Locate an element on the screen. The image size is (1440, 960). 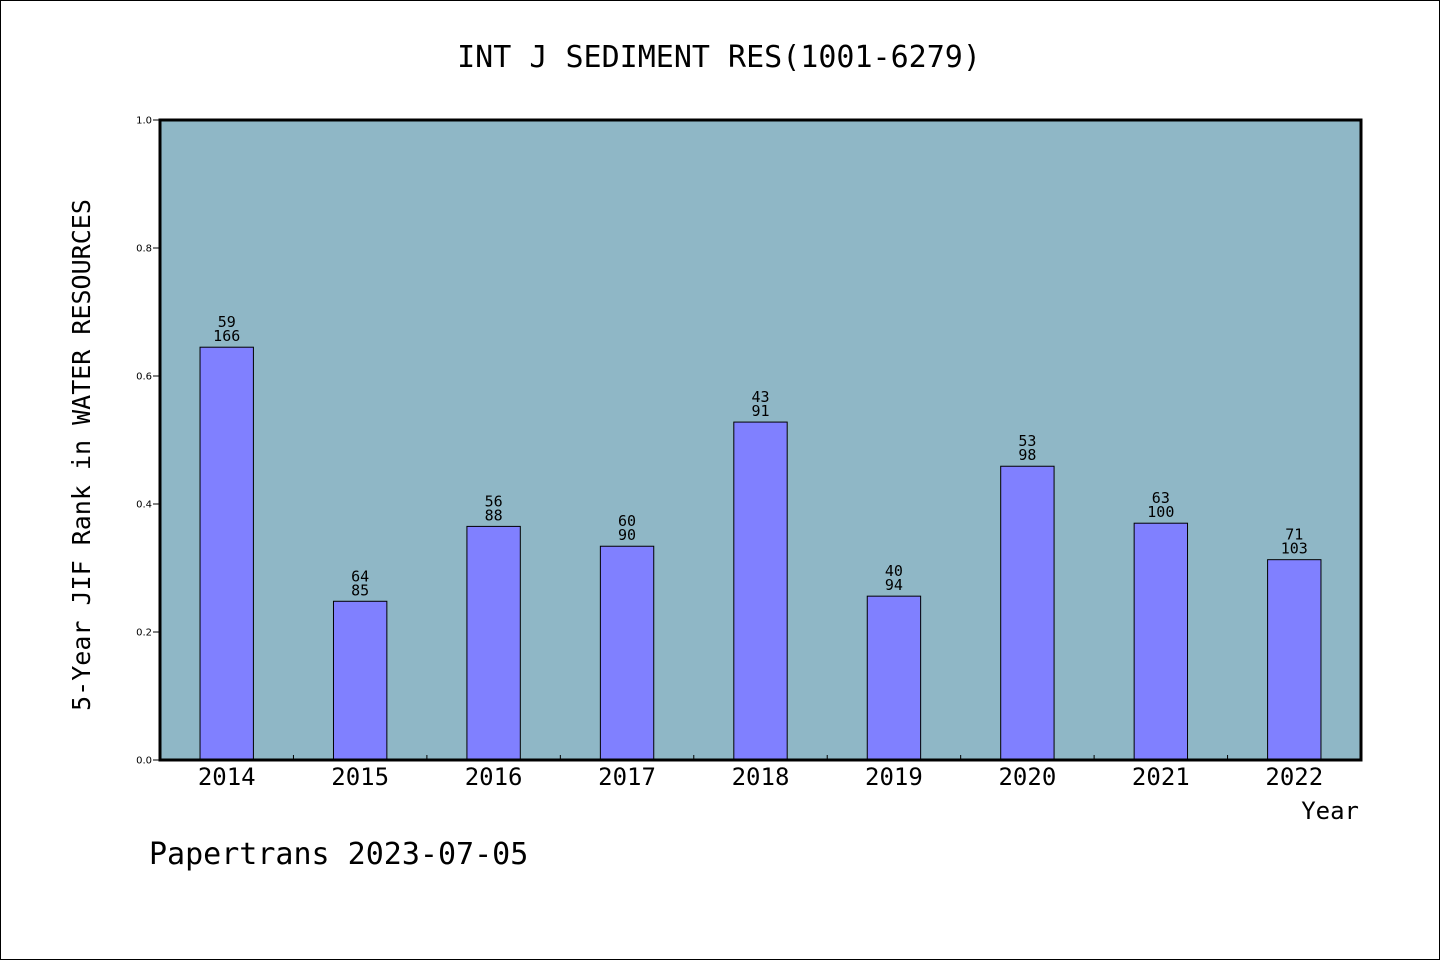
bar-total-label: 103 is located at coordinates (1294, 549).